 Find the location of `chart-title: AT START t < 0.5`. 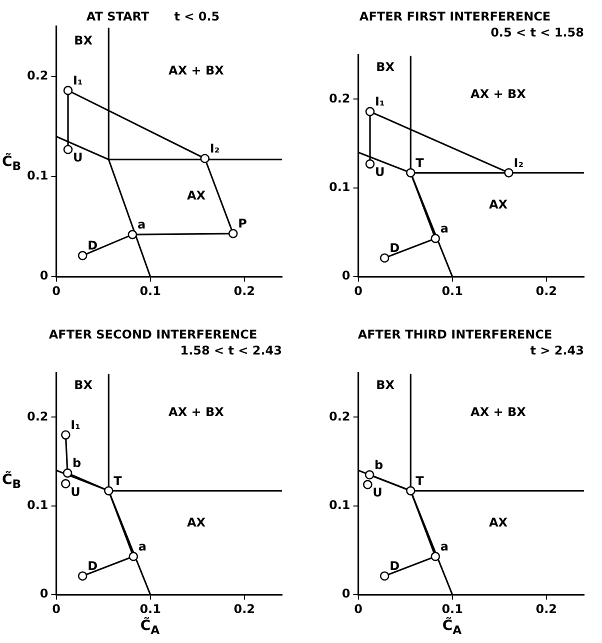

chart-title: AT START t < 0.5 is located at coordinates (153, 16).